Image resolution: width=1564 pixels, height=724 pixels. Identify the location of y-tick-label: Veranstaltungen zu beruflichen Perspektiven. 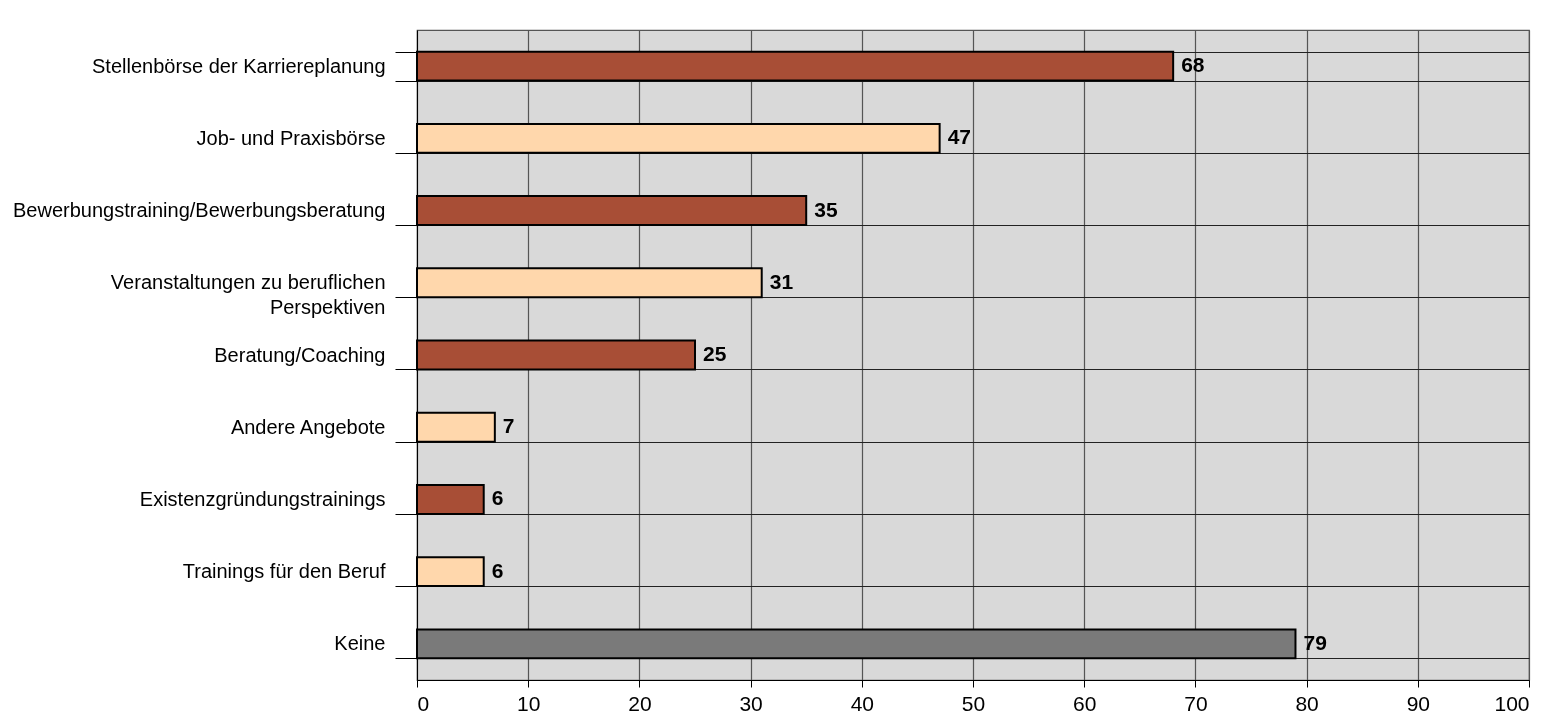
(248, 295).